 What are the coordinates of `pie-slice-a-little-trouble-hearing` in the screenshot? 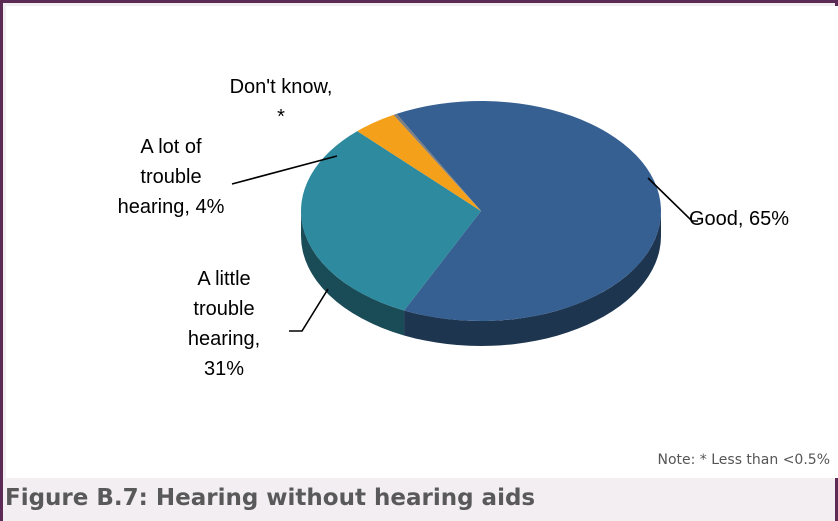 It's located at (391, 221).